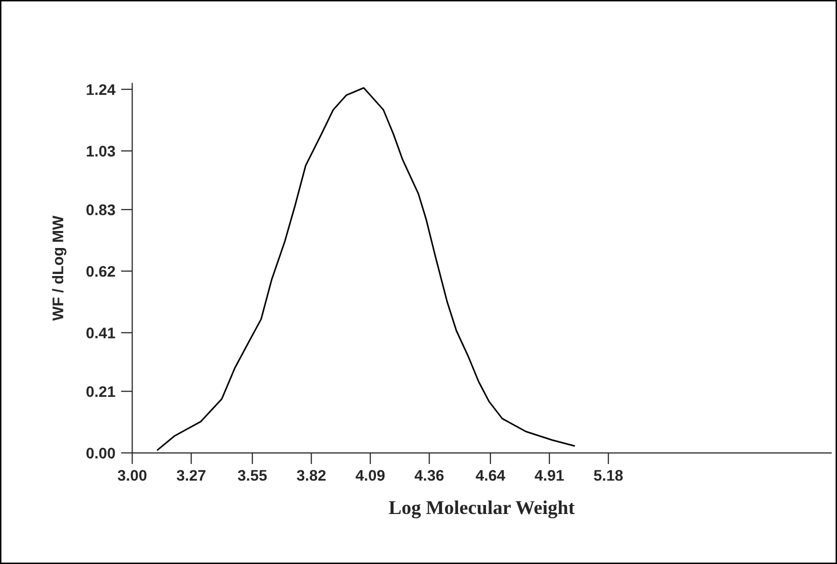 The width and height of the screenshot is (837, 564). What do you see at coordinates (101, 333) in the screenshot?
I see `y-tick-label: 0.41` at bounding box center [101, 333].